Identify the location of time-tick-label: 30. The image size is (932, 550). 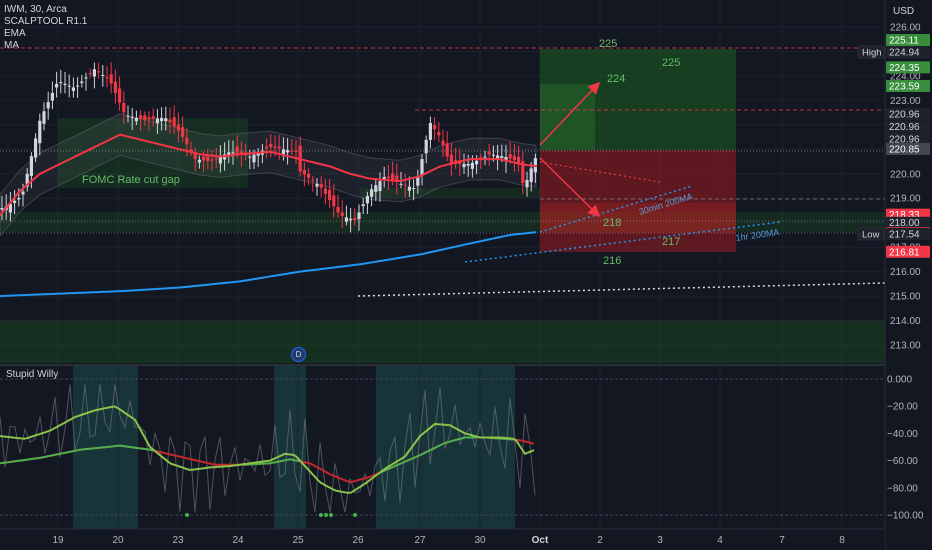
(480, 540).